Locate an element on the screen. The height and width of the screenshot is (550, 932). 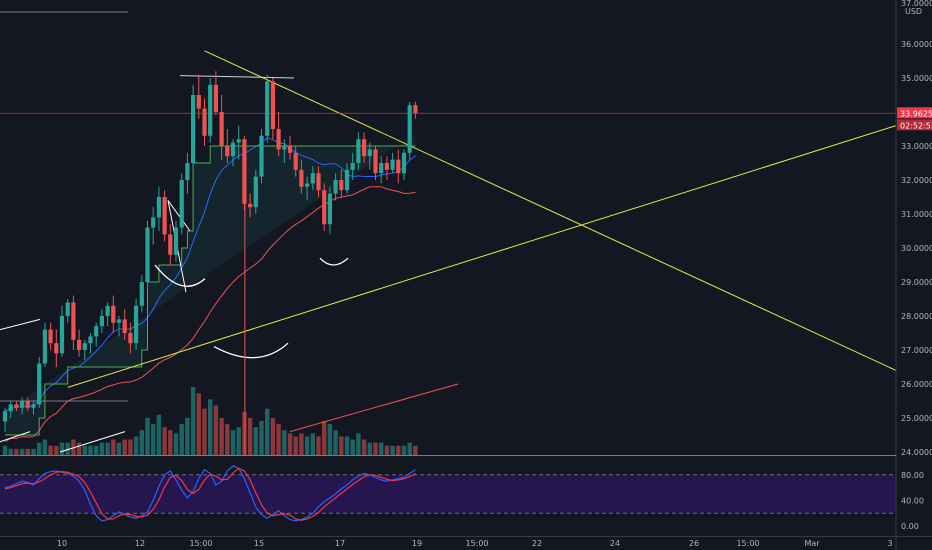
short-white-stroke is located at coordinates (179, 216).